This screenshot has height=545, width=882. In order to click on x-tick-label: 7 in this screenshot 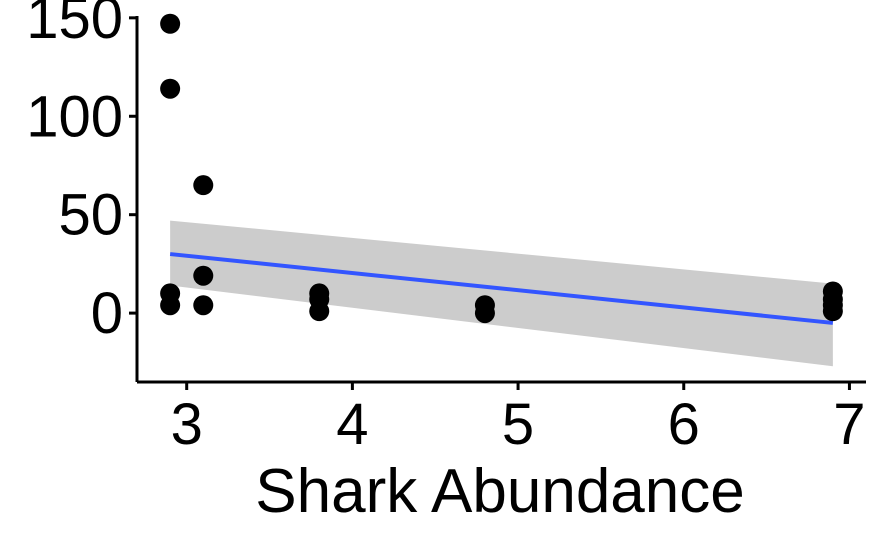, I will do `click(849, 424)`.